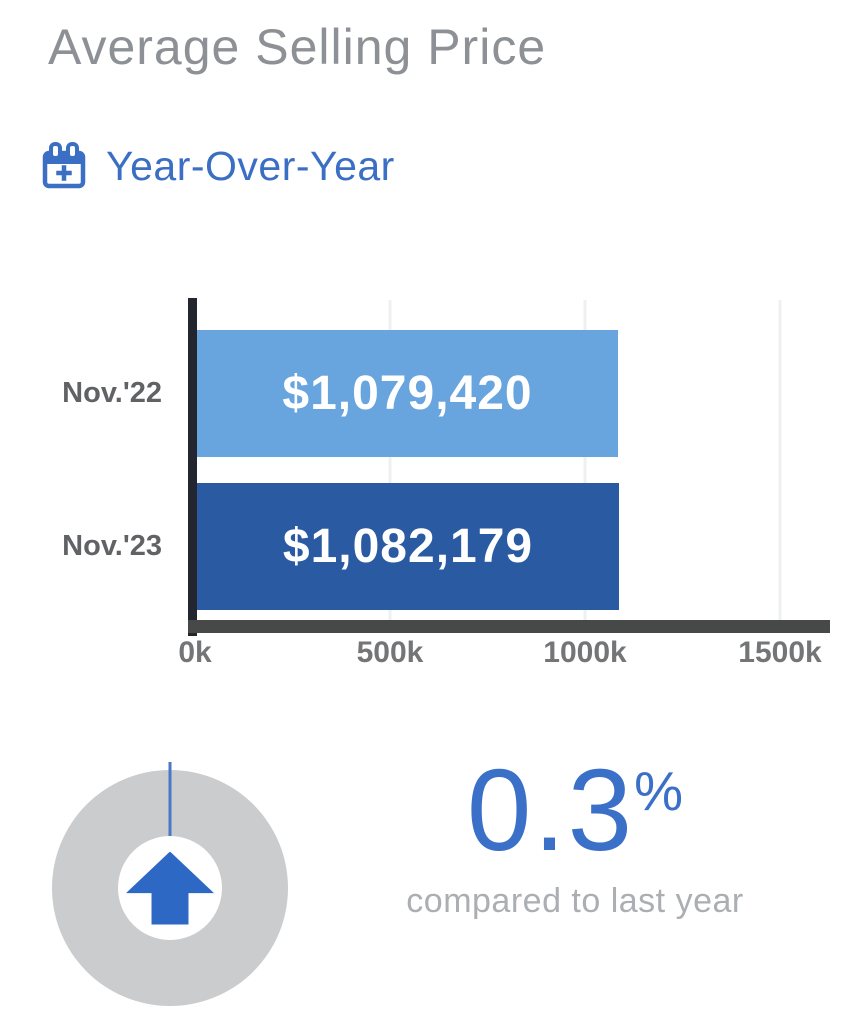  I want to click on bar-nov-23: $1,082,179, so click(408, 546).